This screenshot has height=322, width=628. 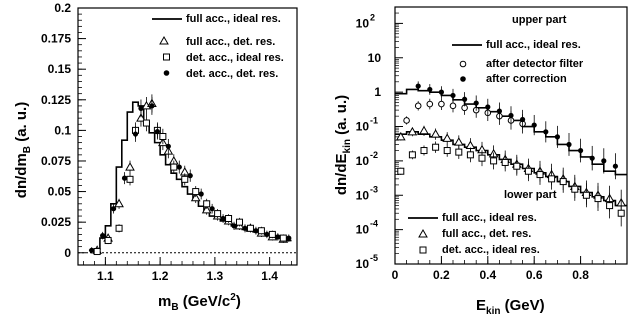 What do you see at coordinates (23, 150) in the screenshot?
I see `left-y-axis-label: dn/dmB (a. u.)` at bounding box center [23, 150].